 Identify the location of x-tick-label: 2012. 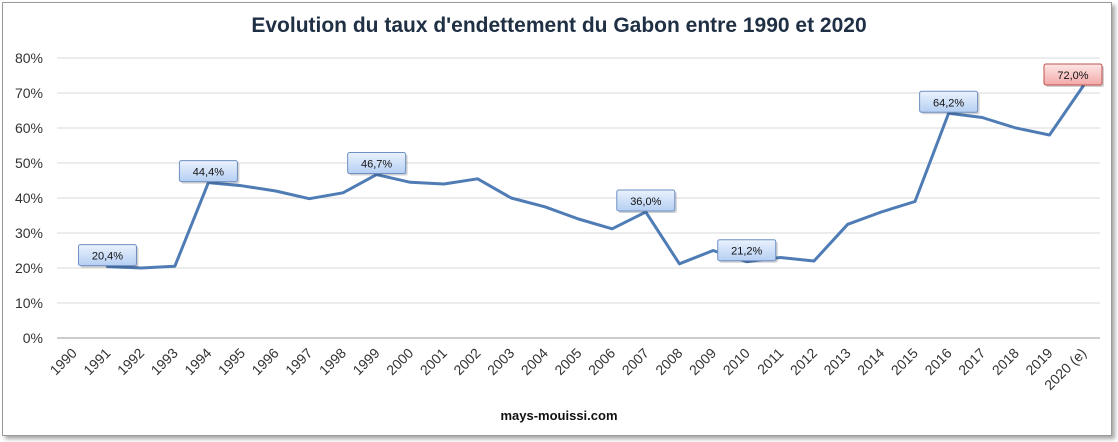
(803, 361).